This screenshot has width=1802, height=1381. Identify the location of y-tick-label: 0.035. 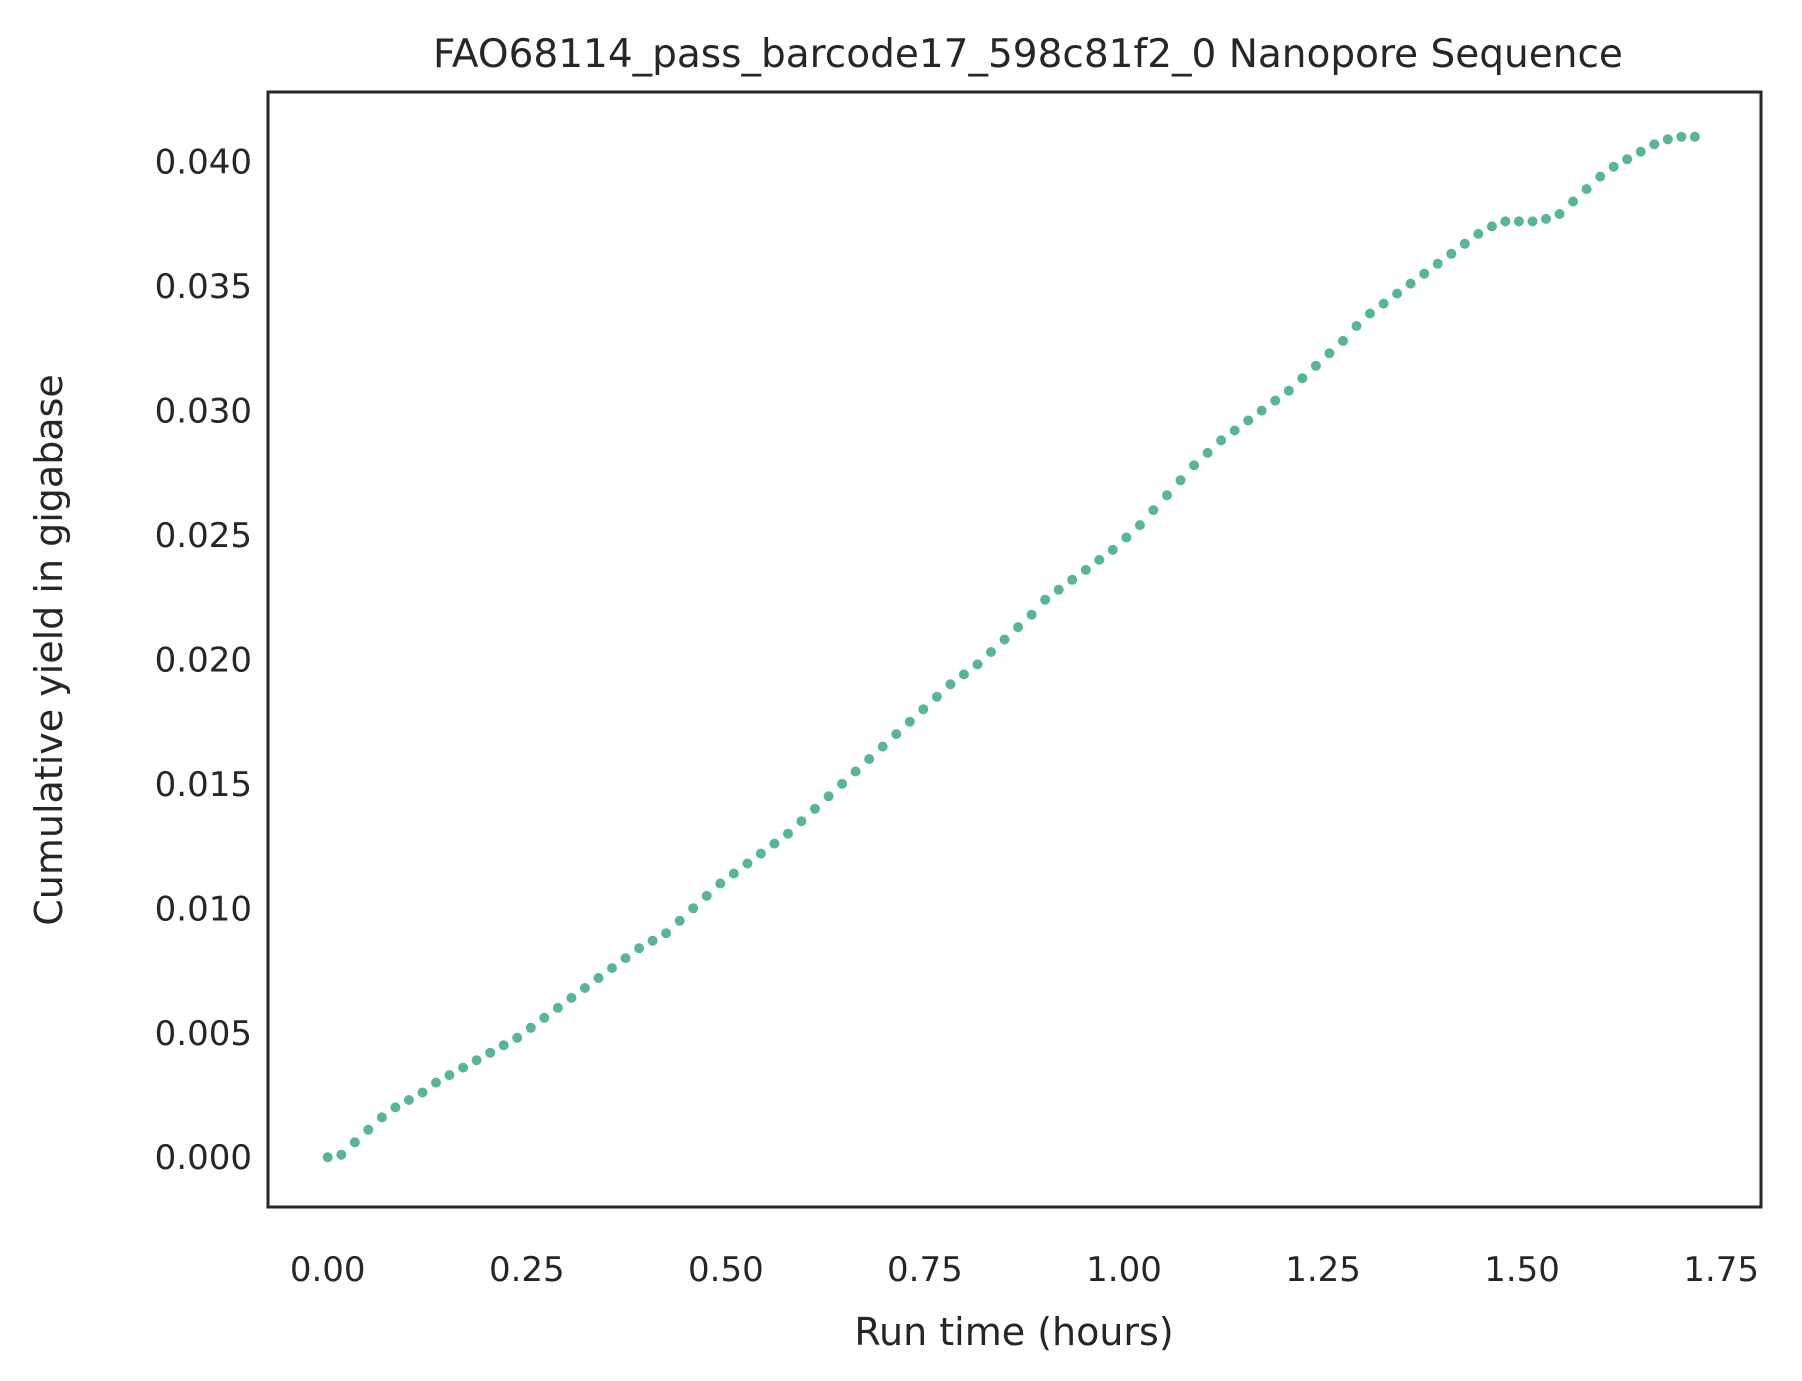
(203, 287).